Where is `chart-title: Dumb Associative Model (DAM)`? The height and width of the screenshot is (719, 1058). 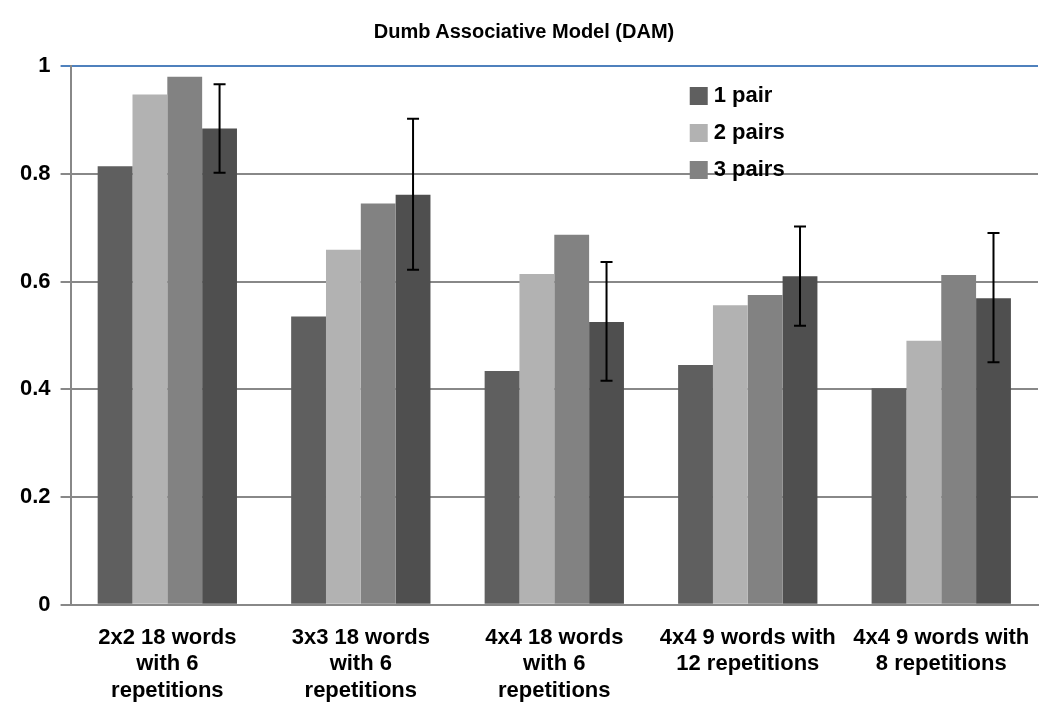
chart-title: Dumb Associative Model (DAM) is located at coordinates (524, 30).